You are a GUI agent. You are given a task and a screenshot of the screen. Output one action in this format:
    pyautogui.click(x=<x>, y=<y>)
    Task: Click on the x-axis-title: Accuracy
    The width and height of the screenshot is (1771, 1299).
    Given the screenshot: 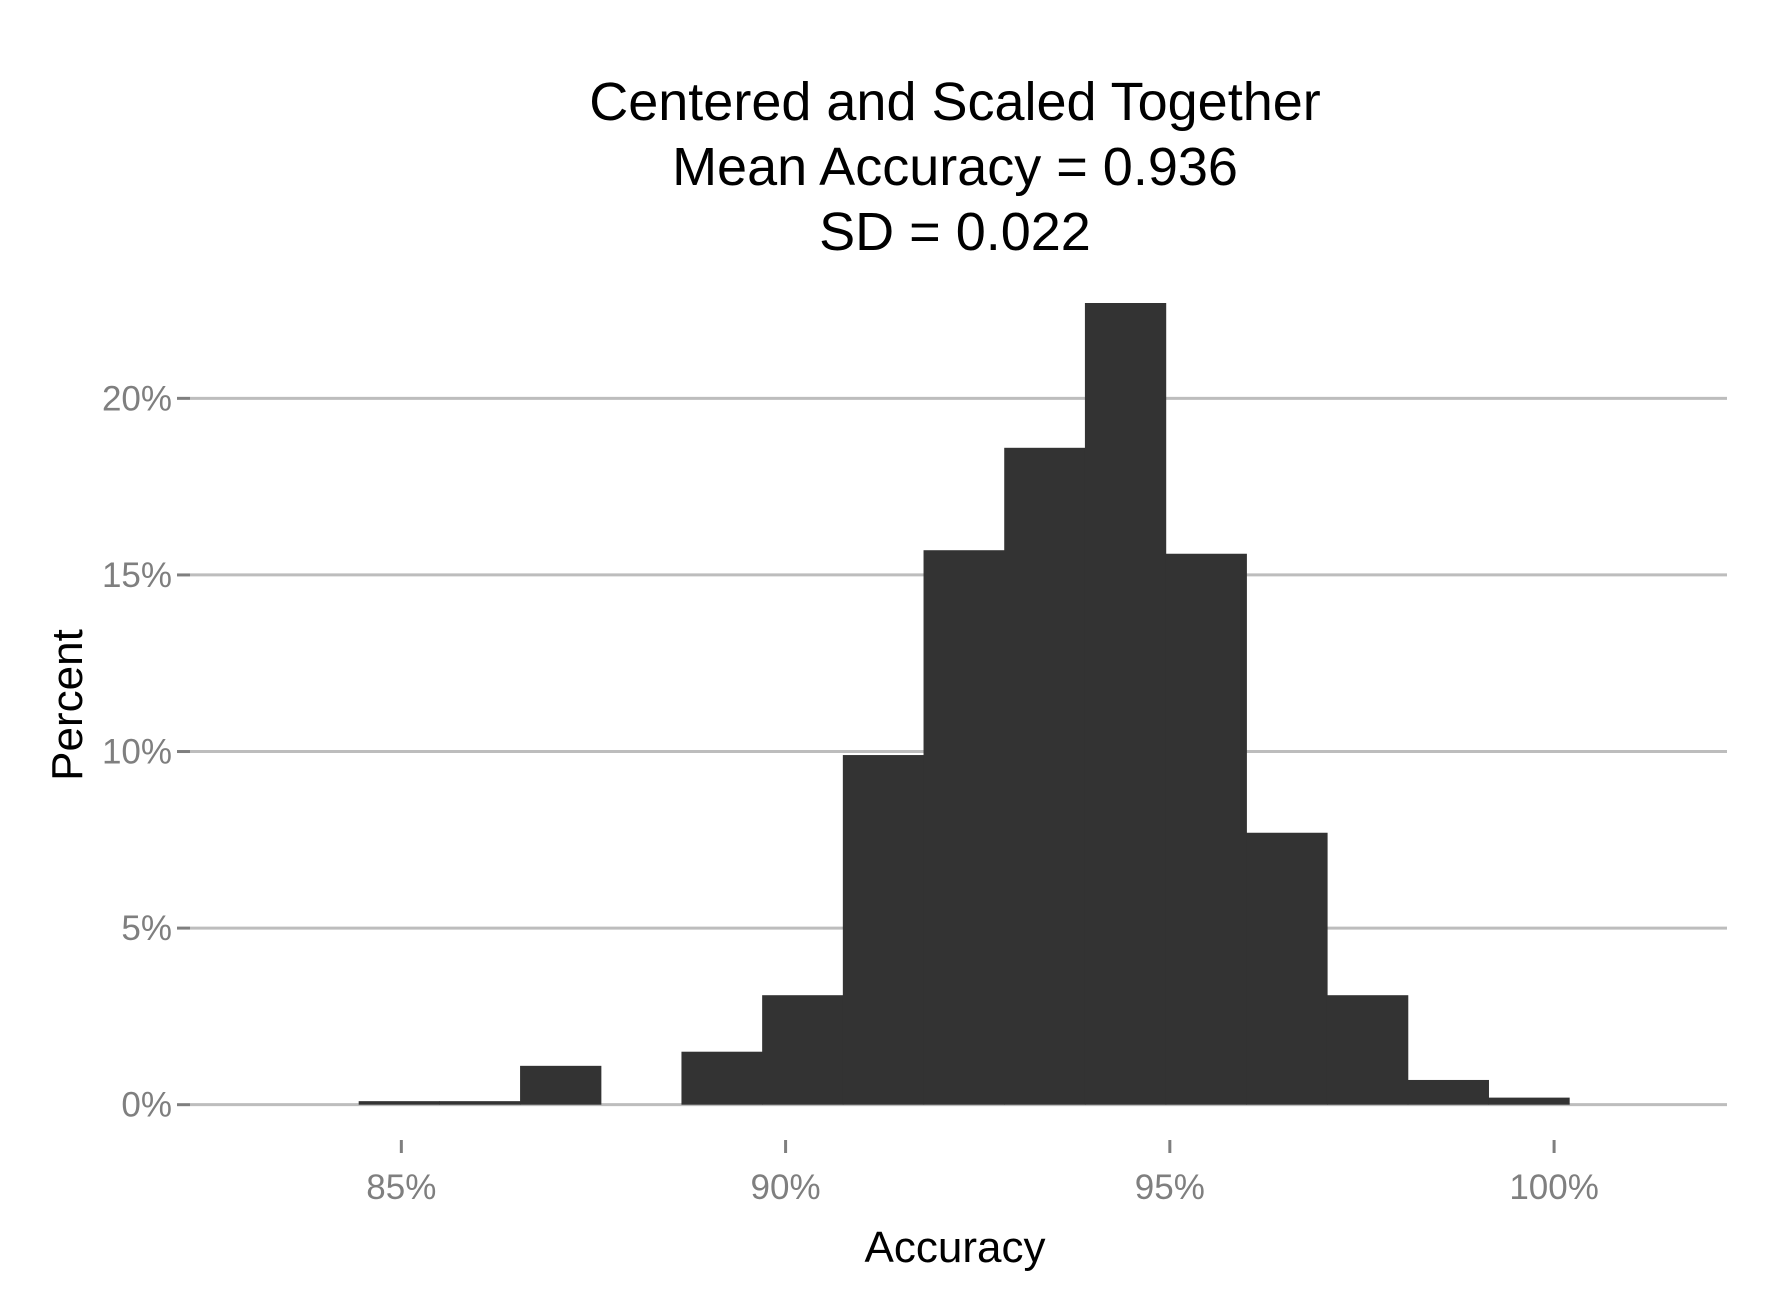 What is the action you would take?
    pyautogui.click(x=955, y=1247)
    